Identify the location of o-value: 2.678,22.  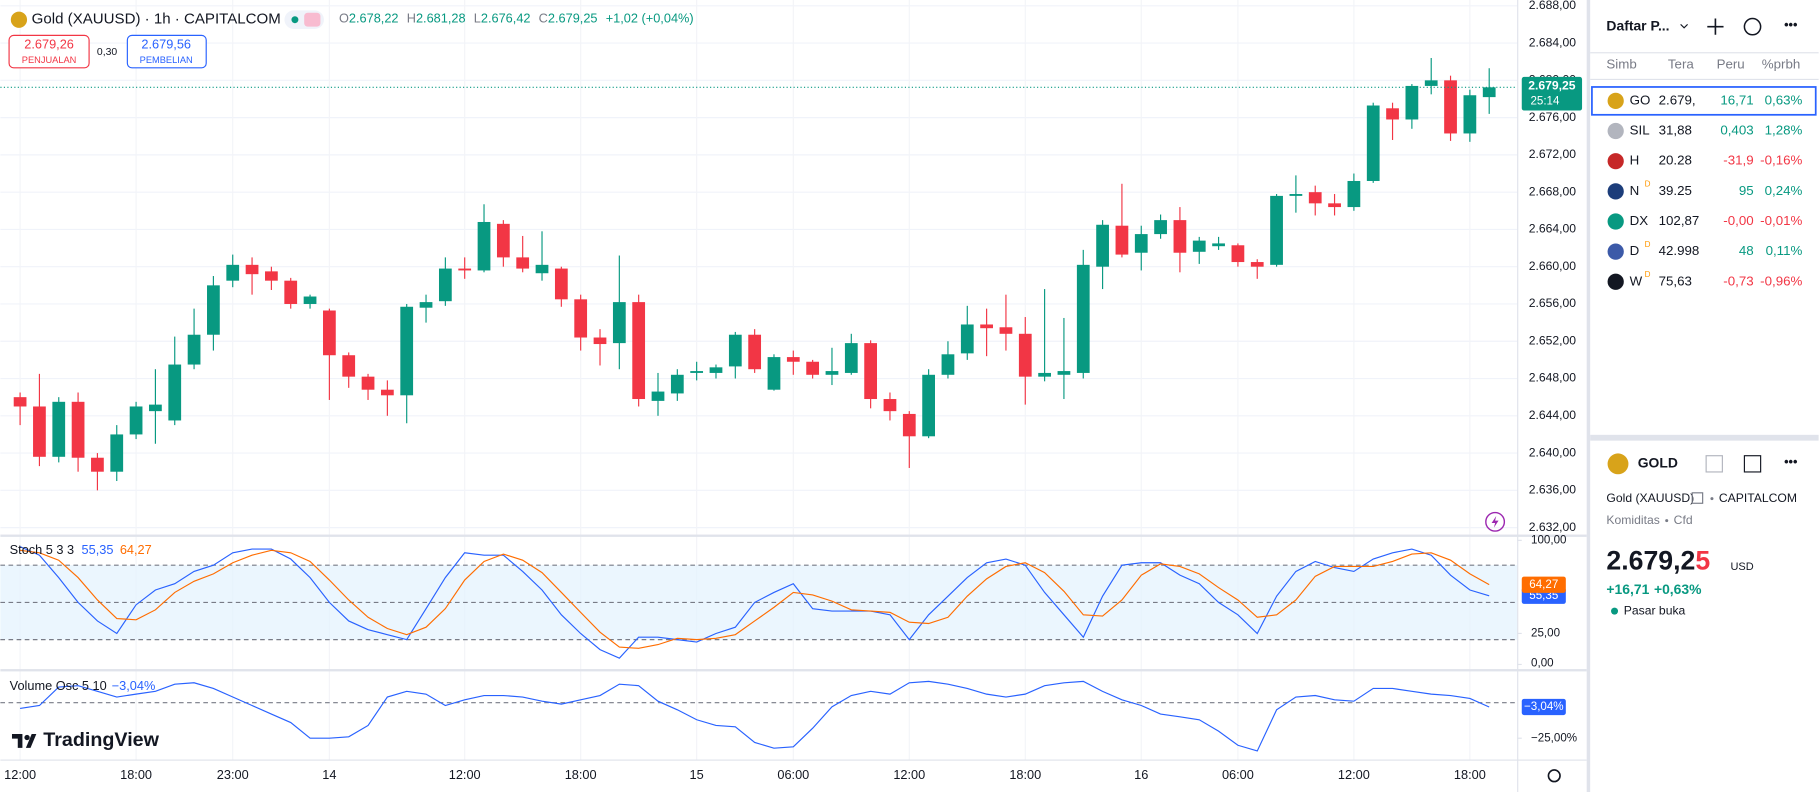
(374, 18).